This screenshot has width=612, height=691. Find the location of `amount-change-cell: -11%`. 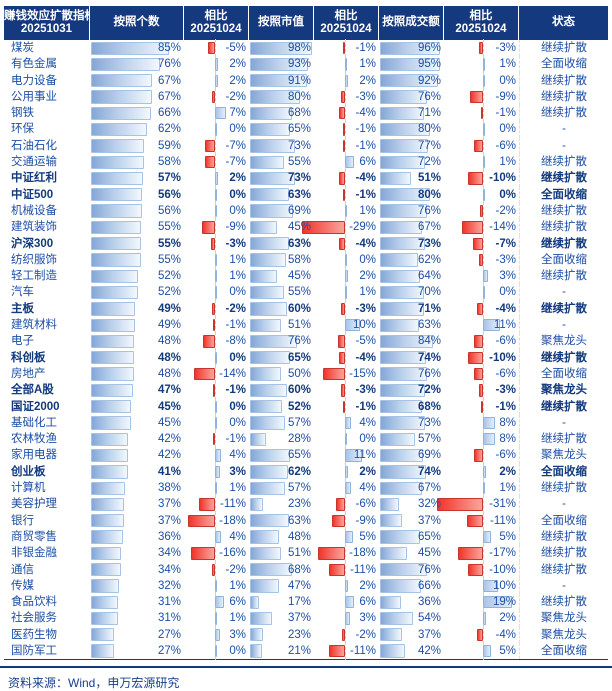

amount-change-cell: -11% is located at coordinates (481, 521).